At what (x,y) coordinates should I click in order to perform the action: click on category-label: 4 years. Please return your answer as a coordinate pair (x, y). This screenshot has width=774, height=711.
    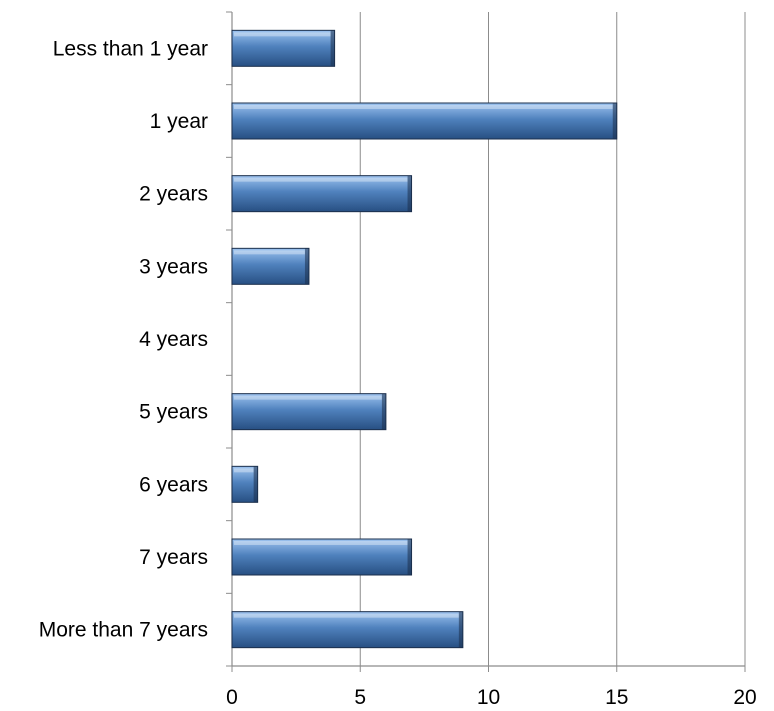
    Looking at the image, I should click on (173, 339).